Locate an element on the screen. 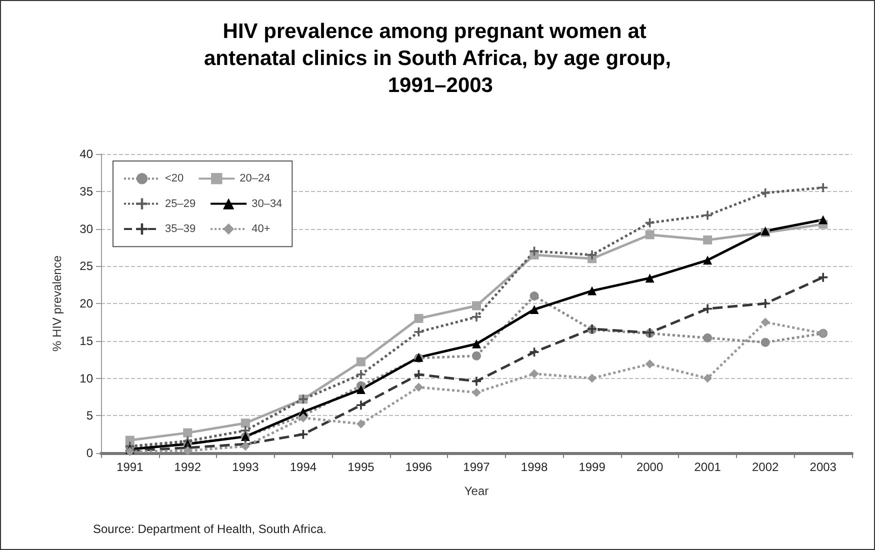  y-tick-label: 0 is located at coordinates (90, 453).